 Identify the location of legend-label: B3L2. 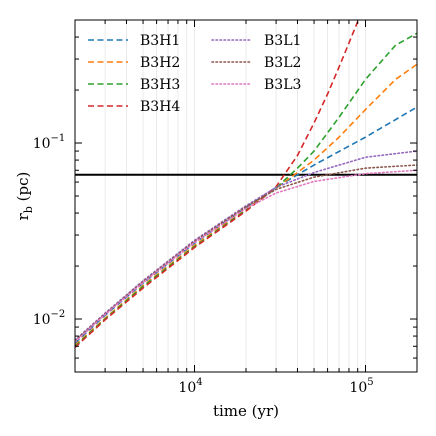
(282, 63).